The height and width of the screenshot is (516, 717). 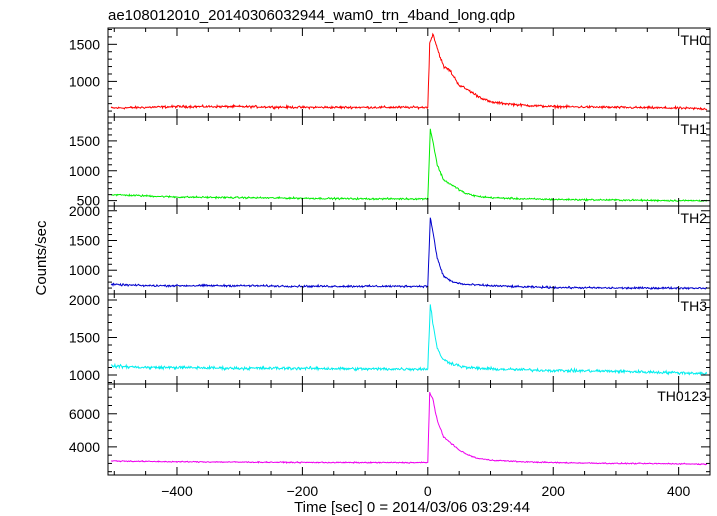 I want to click on x-tick-label: 0, so click(x=428, y=491).